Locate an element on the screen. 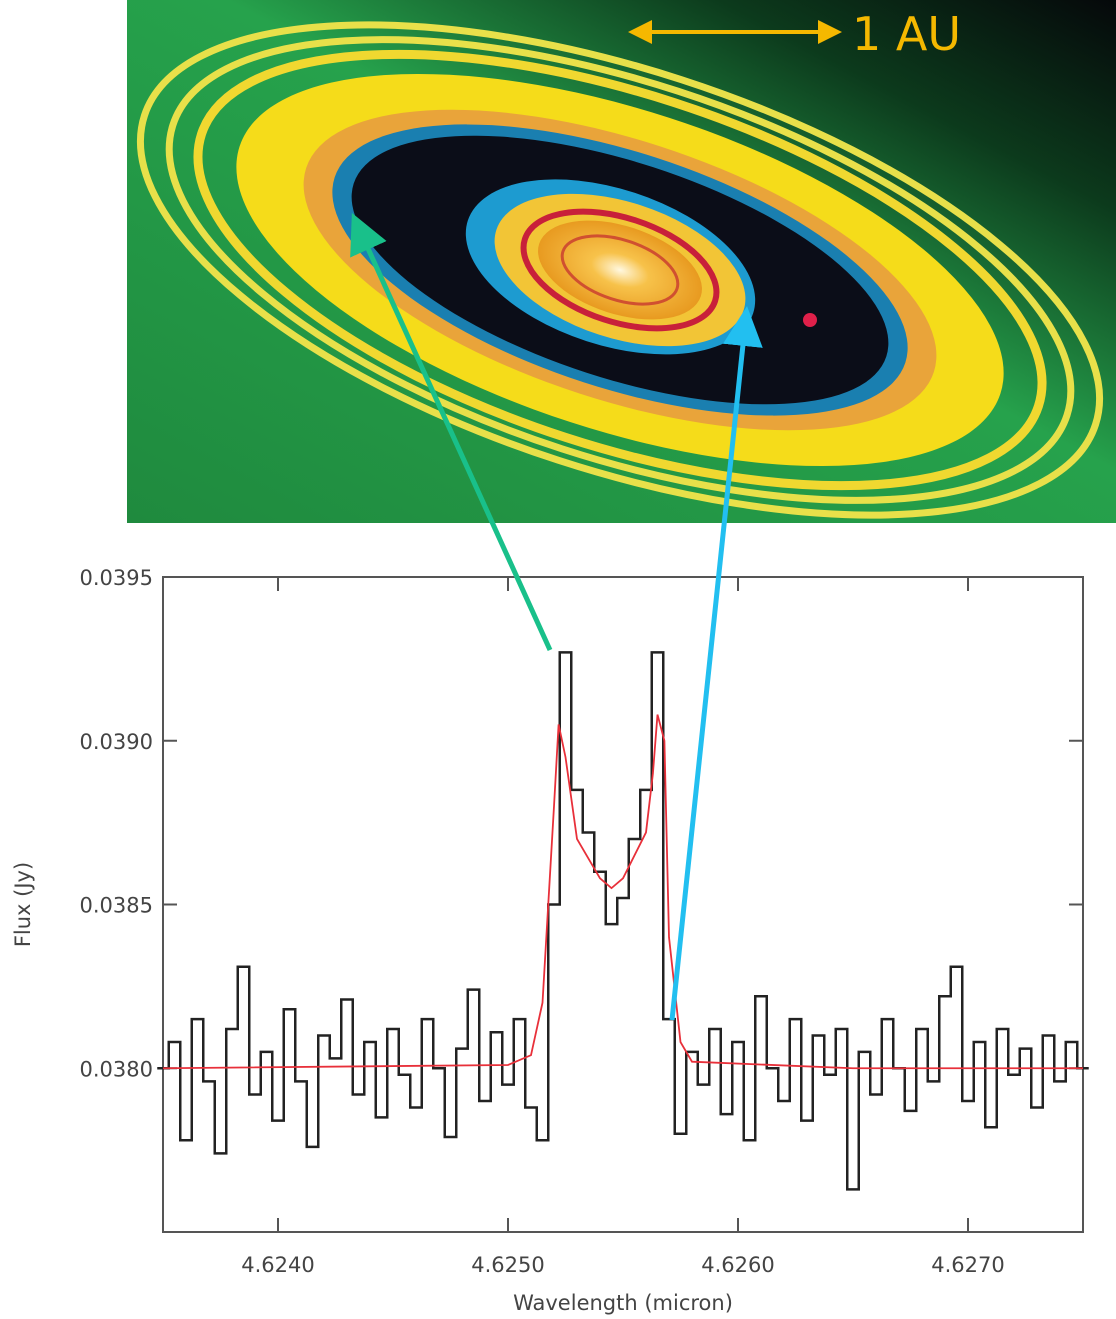 The width and height of the screenshot is (1116, 1319). x-tick-label: 4.6240 is located at coordinates (277, 1265).